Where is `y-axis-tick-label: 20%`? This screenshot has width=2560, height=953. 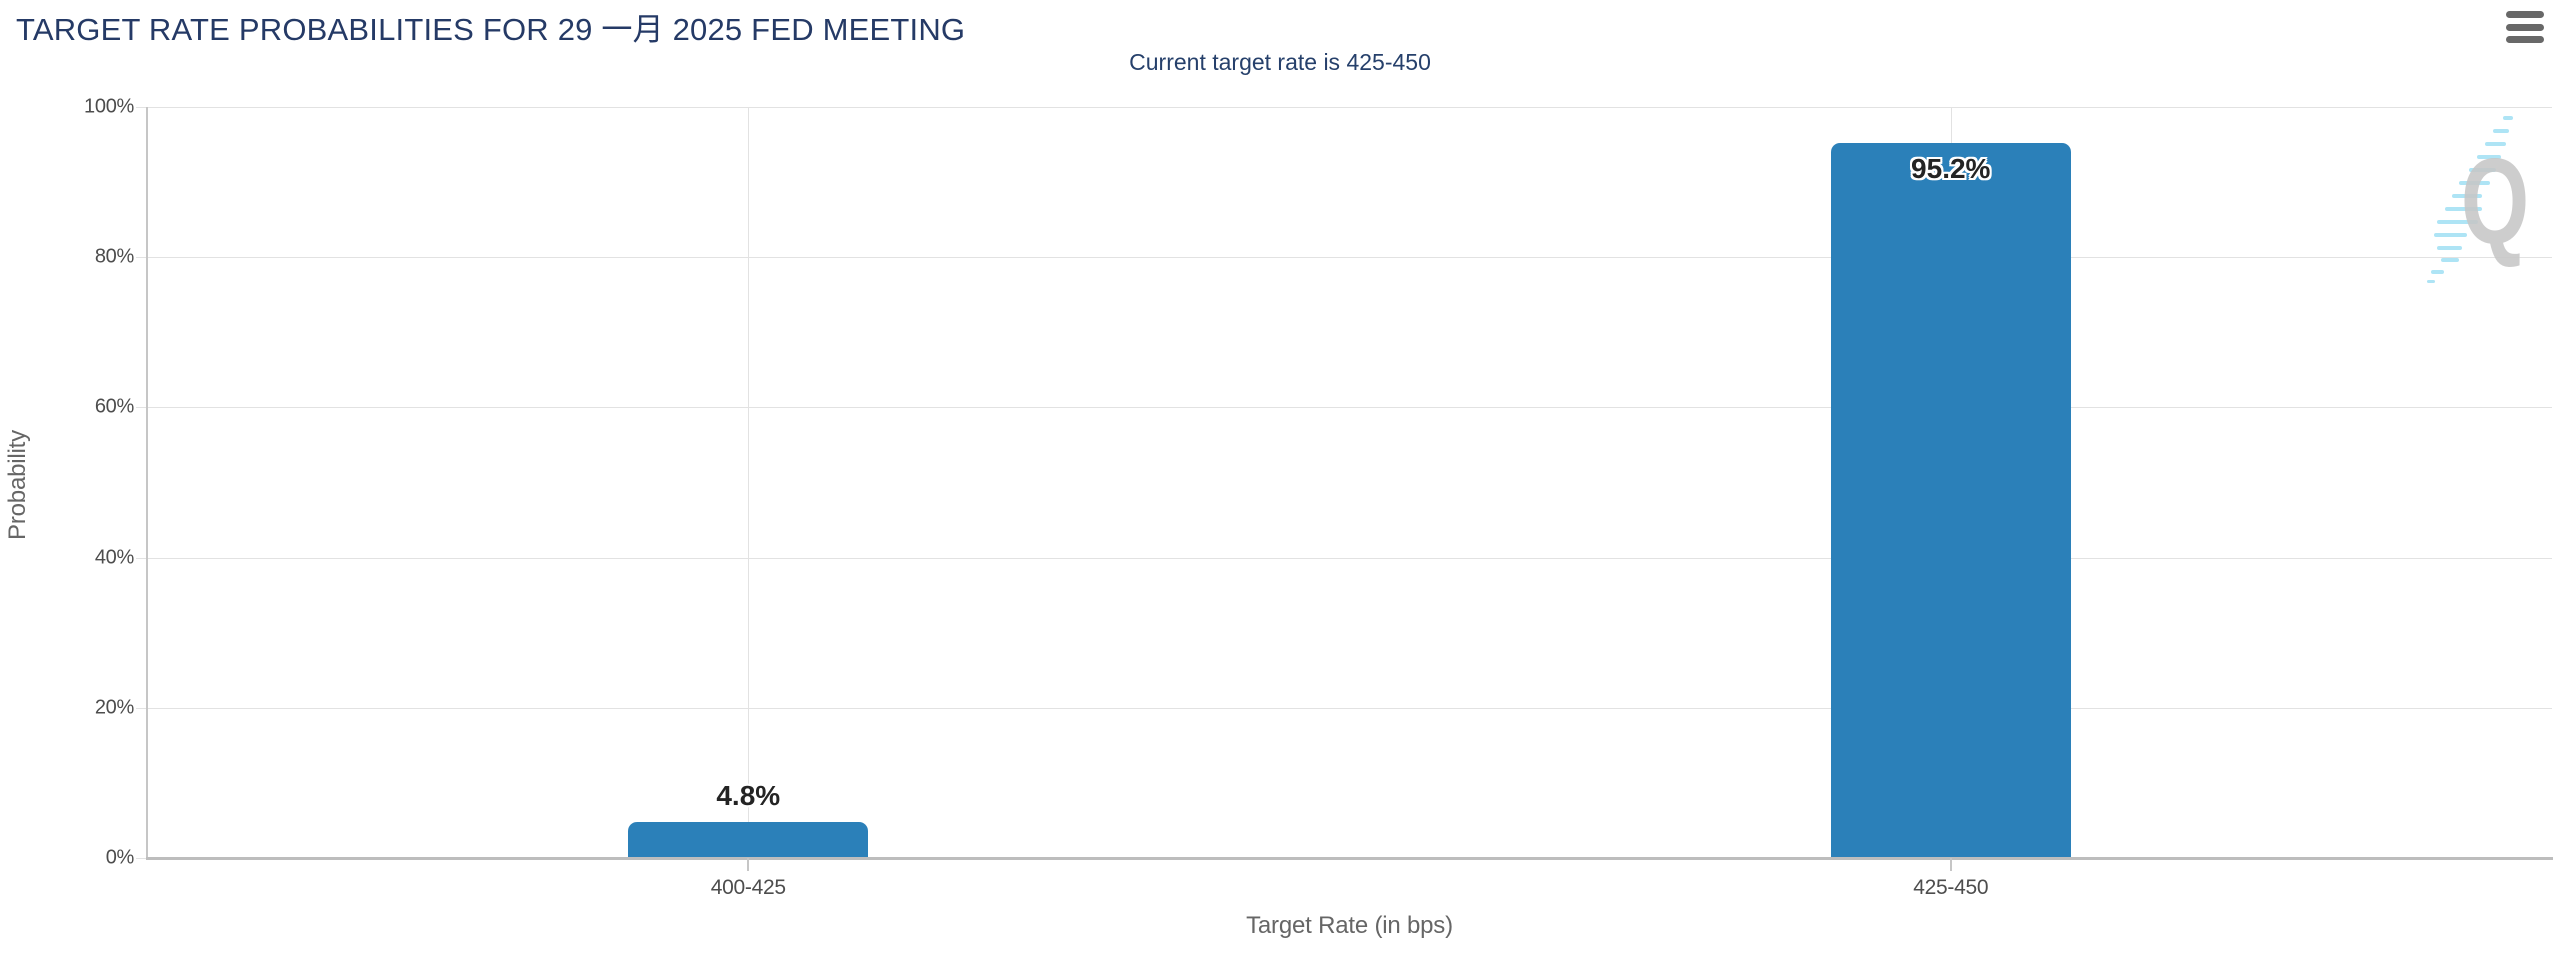
y-axis-tick-label: 20% is located at coordinates (114, 707).